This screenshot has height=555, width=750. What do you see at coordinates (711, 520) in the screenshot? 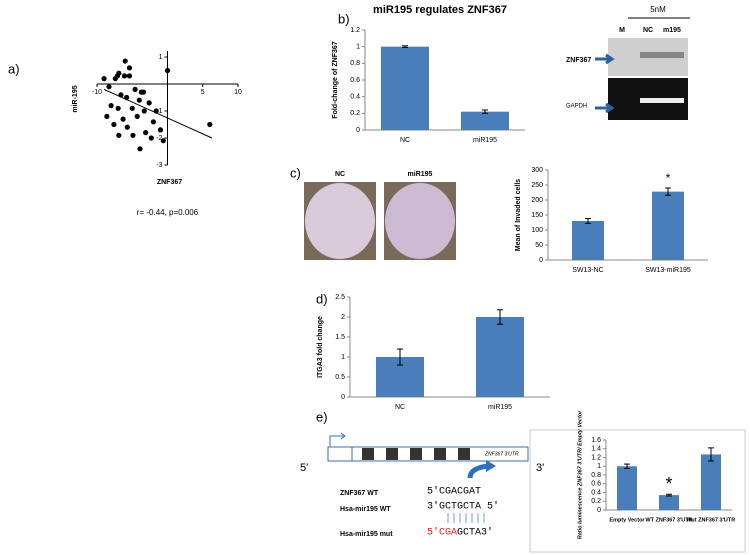
I see `x-tick-label: Mut ZNF367 3'UTR` at bounding box center [711, 520].